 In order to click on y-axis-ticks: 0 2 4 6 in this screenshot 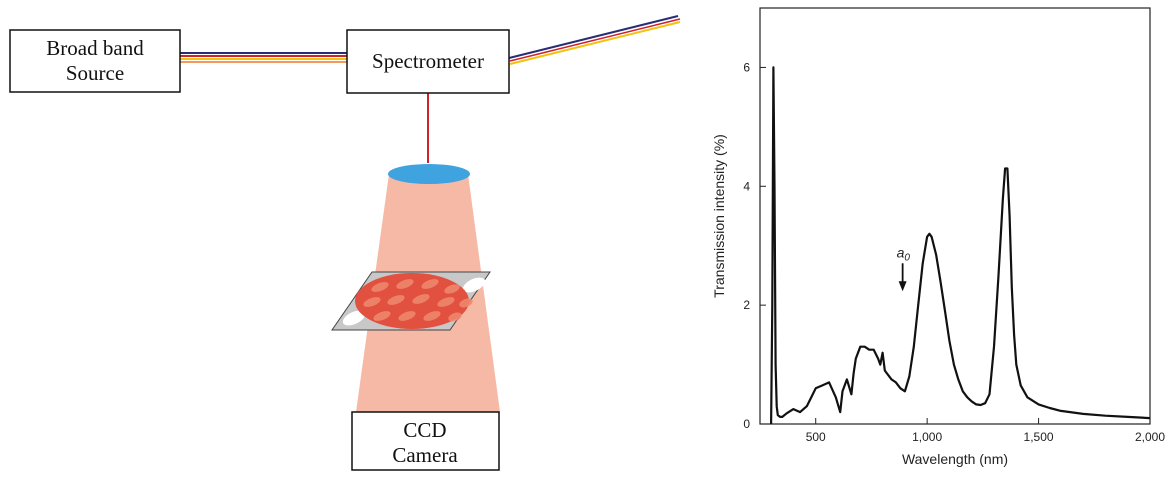, I will do `click(754, 245)`.